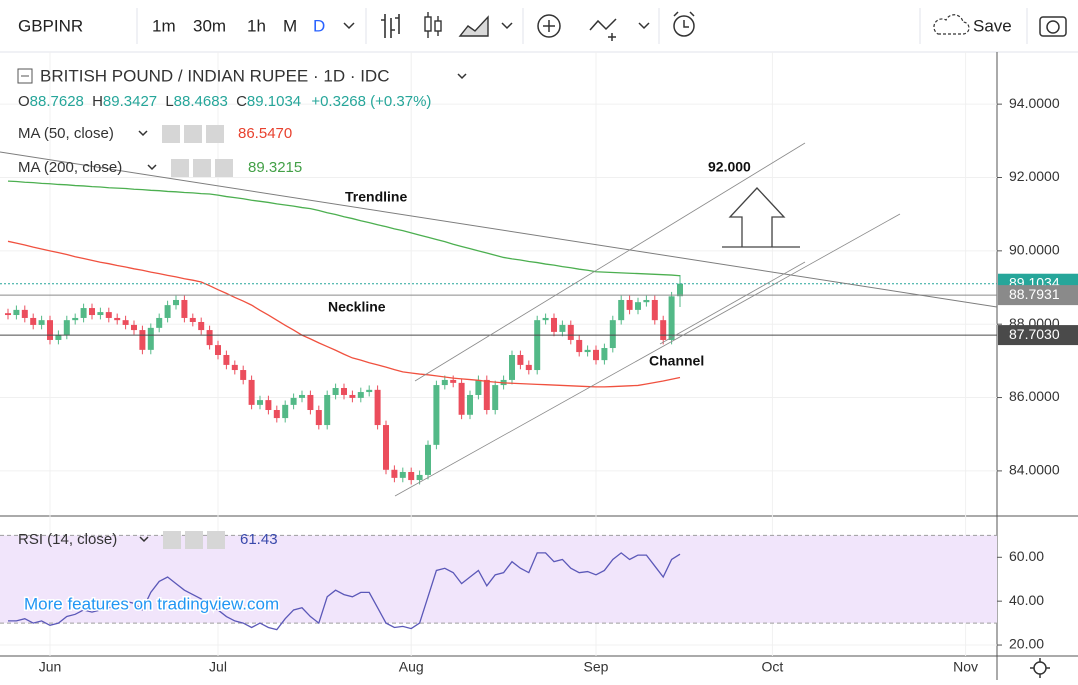  Describe the element at coordinates (965, 667) in the screenshot. I see `x-tick-label: Nov` at that location.